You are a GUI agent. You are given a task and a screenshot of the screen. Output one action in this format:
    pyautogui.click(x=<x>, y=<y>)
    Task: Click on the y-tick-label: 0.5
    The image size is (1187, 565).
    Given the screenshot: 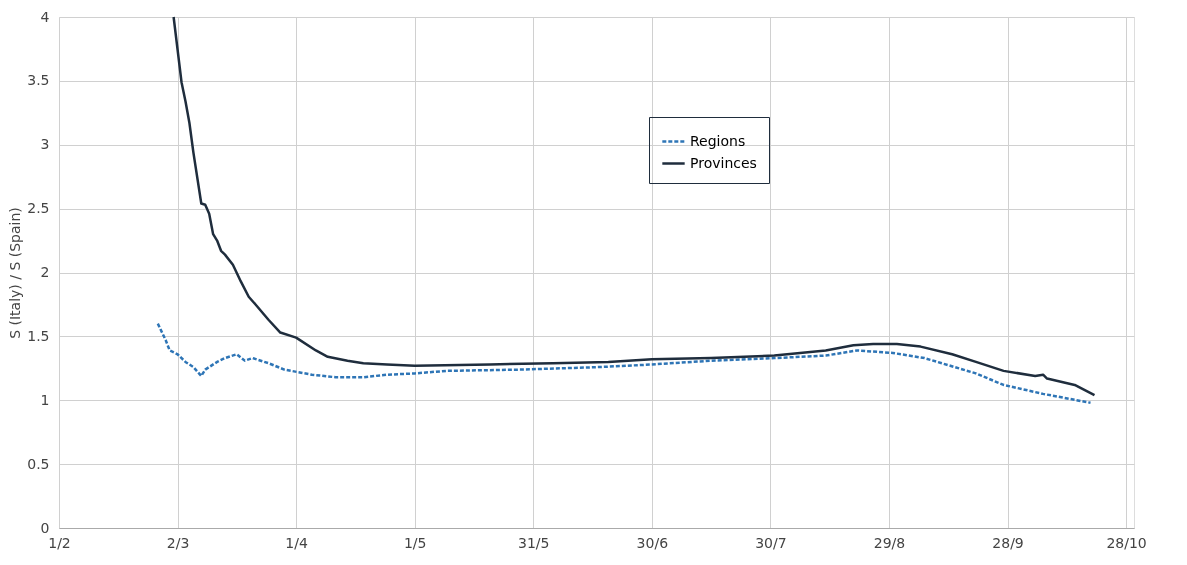 What is the action you would take?
    pyautogui.click(x=38, y=463)
    